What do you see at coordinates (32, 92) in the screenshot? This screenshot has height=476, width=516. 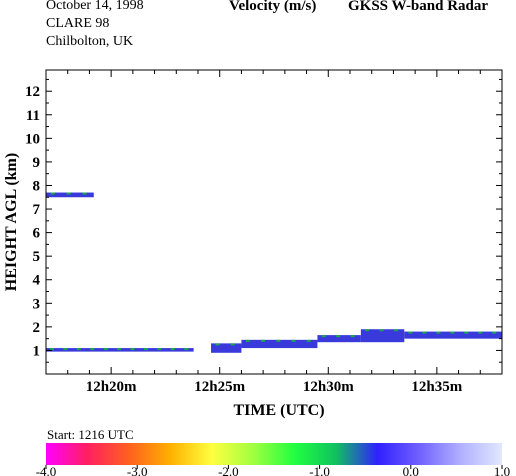 I see `y-tick-label: 12` at bounding box center [32, 92].